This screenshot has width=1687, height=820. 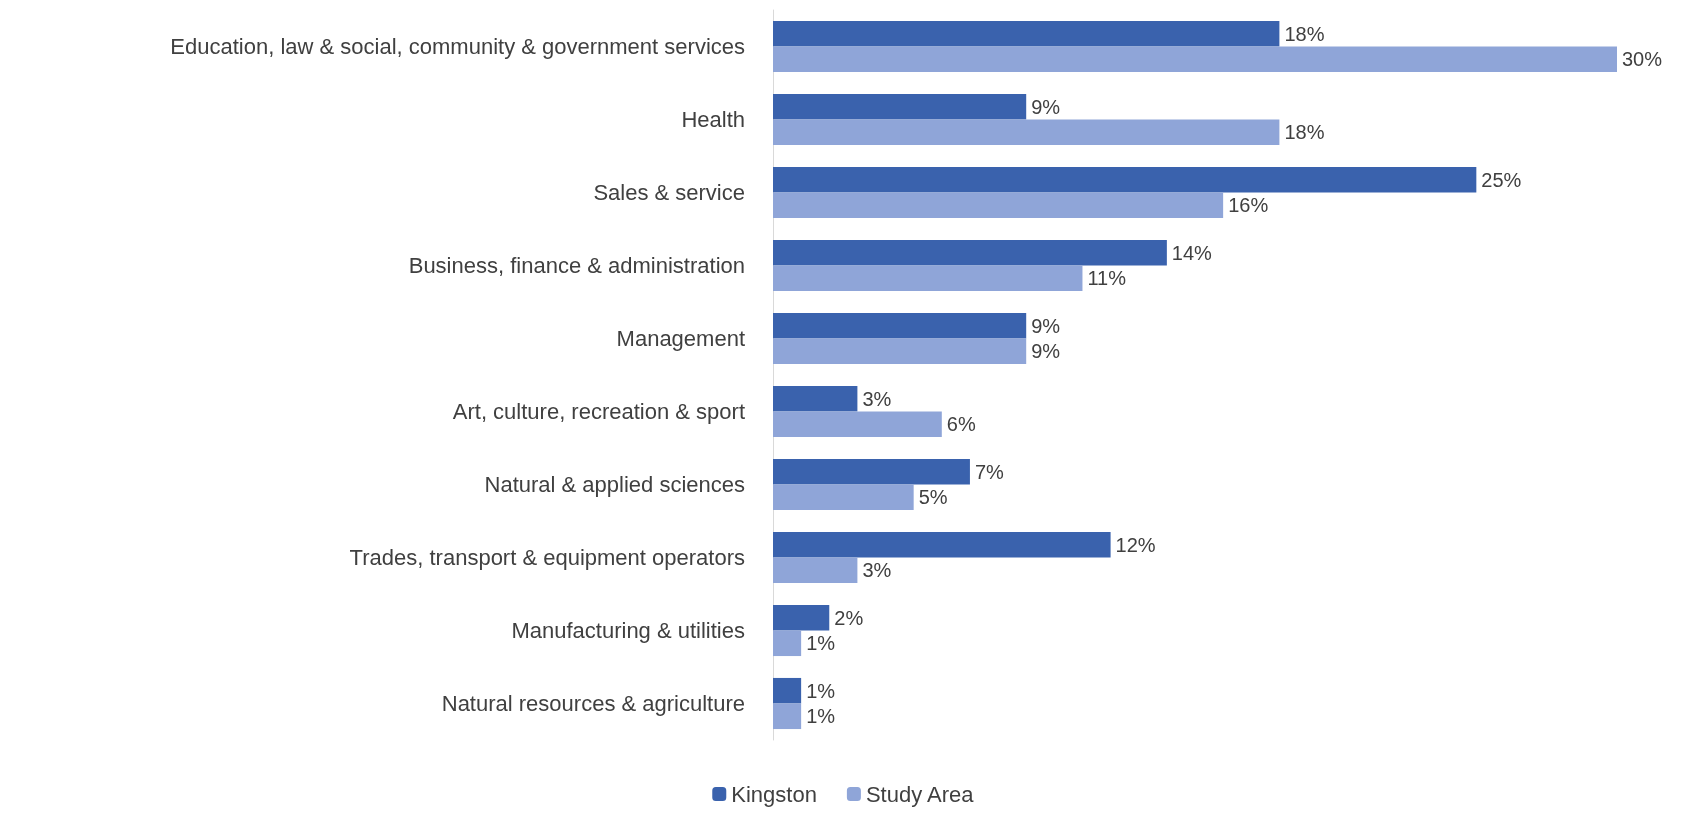 I want to click on y-tick-label: Sales & service, so click(x=669, y=192).